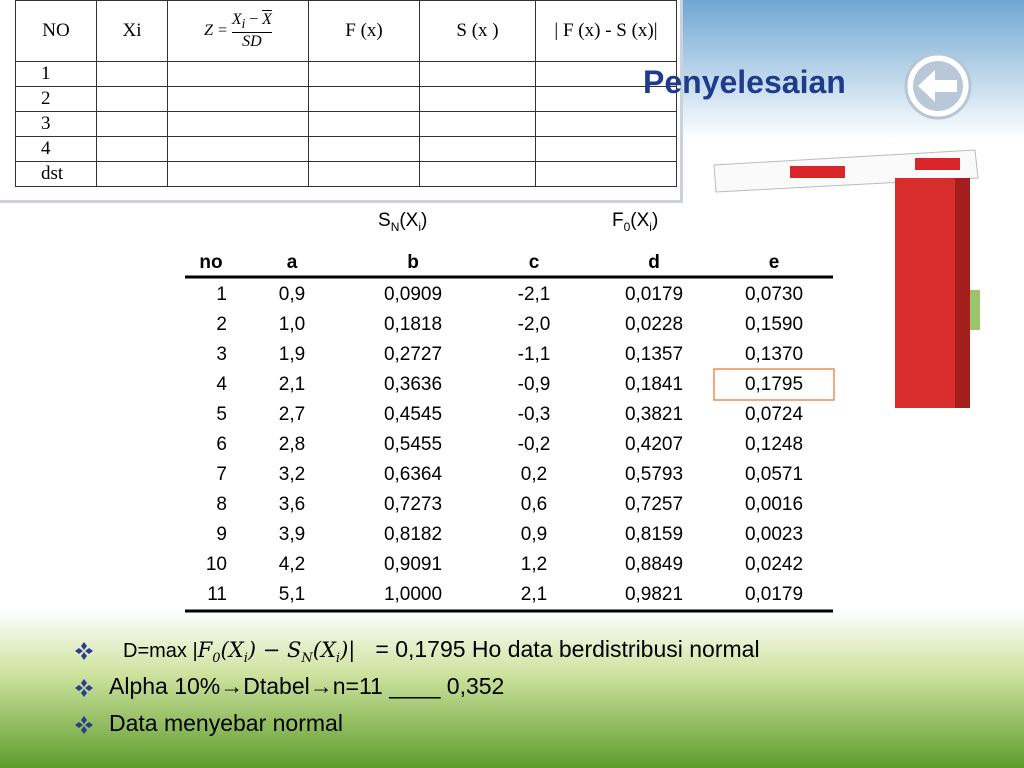 The width and height of the screenshot is (1024, 768). Describe the element at coordinates (413, 444) in the screenshot. I see `cell: 0,5455` at that location.